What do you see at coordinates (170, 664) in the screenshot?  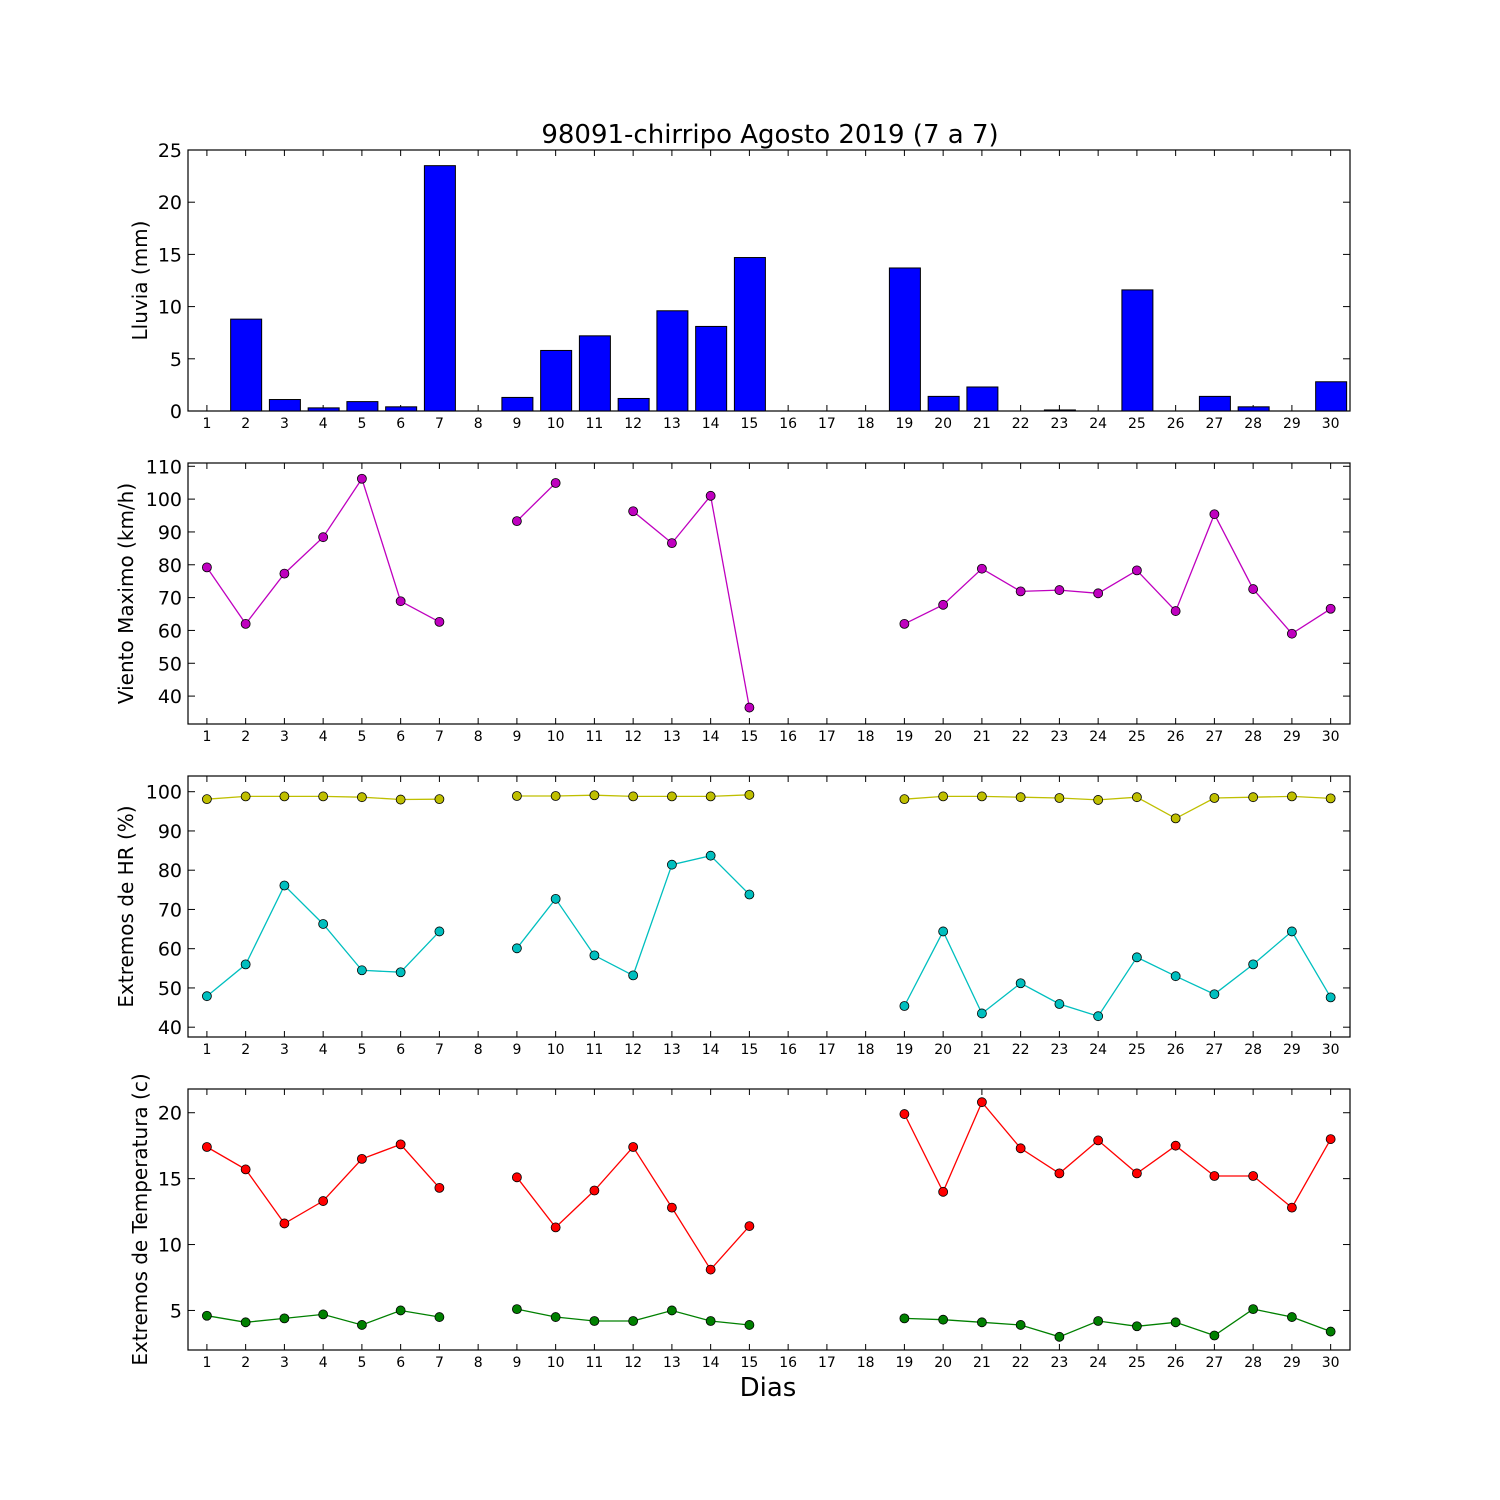 I see `y-tick-label: 50` at bounding box center [170, 664].